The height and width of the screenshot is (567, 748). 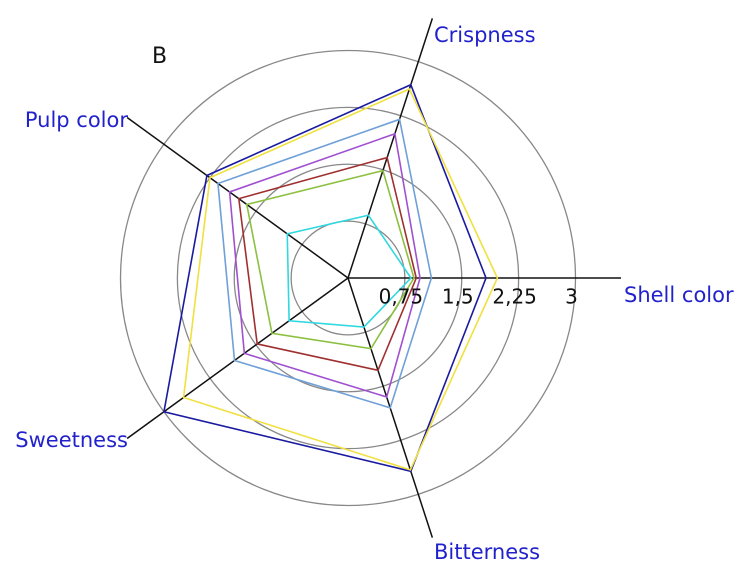 What do you see at coordinates (77, 120) in the screenshot?
I see `axis-label: Pulp color` at bounding box center [77, 120].